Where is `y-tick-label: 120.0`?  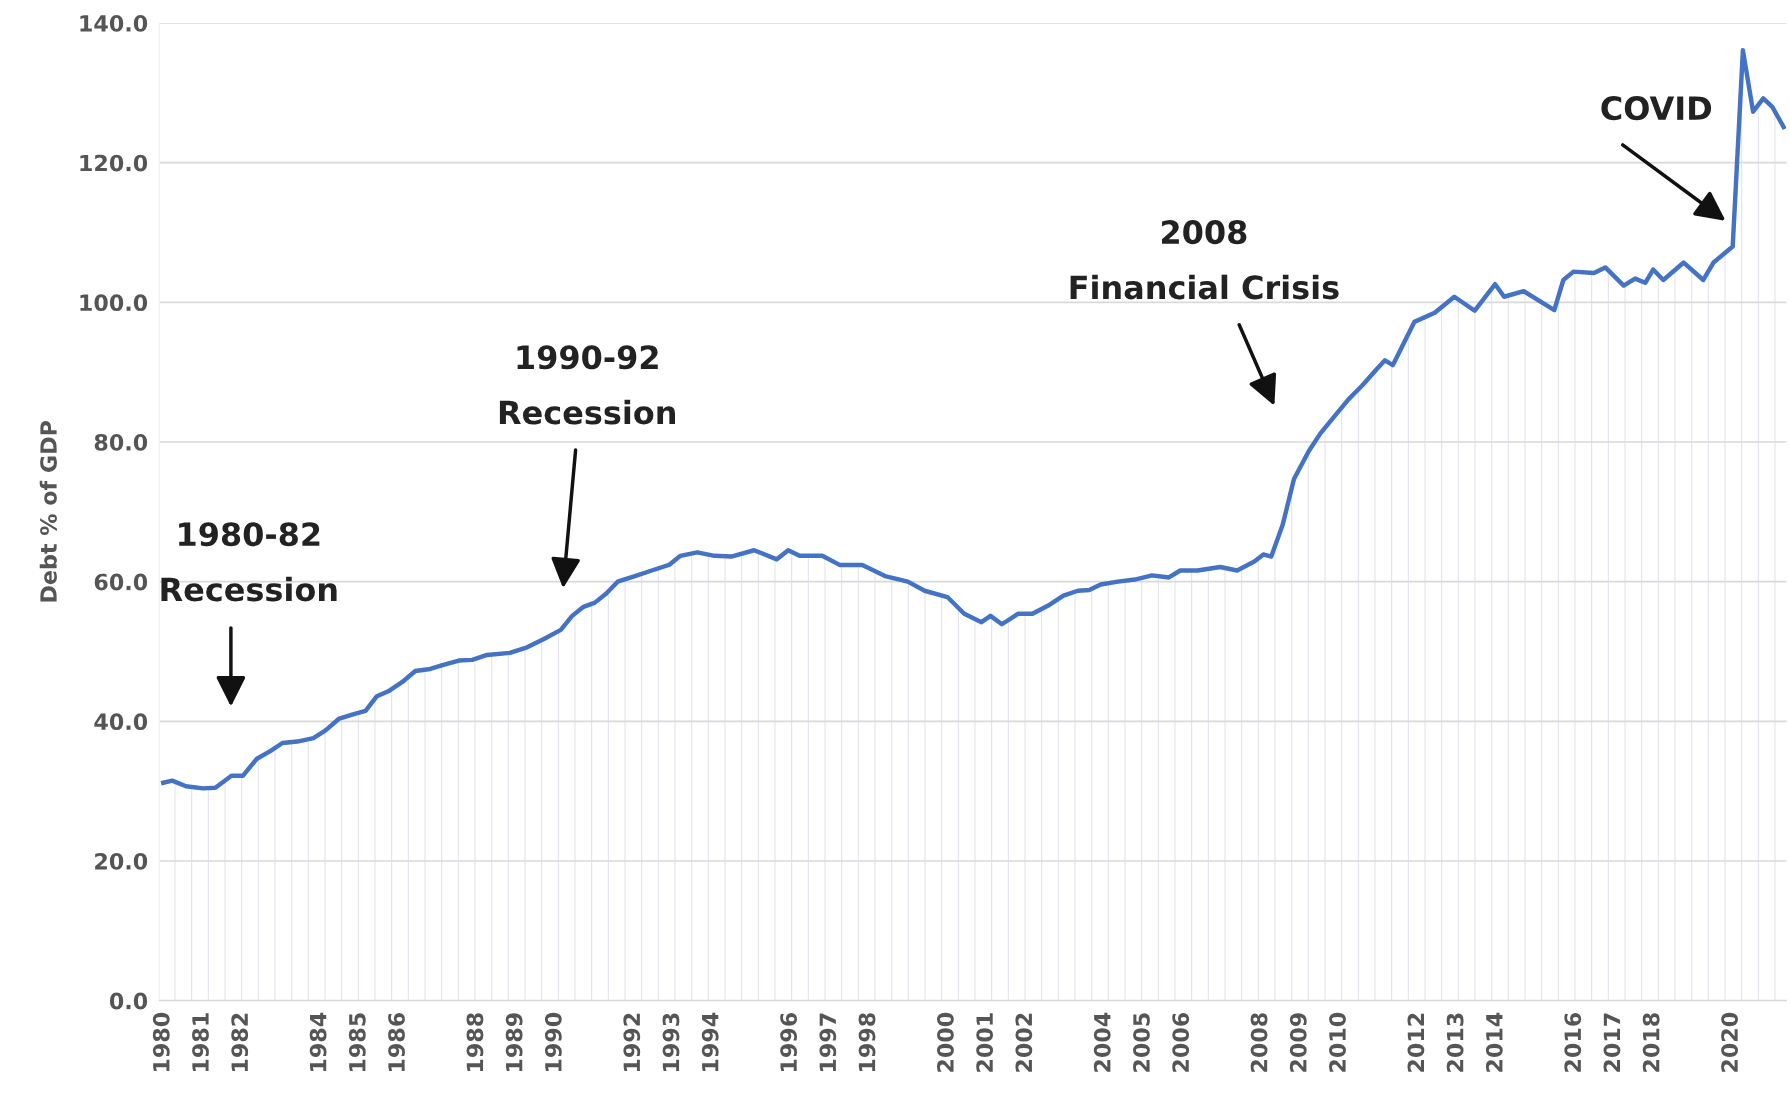 y-tick-label: 120.0 is located at coordinates (114, 163).